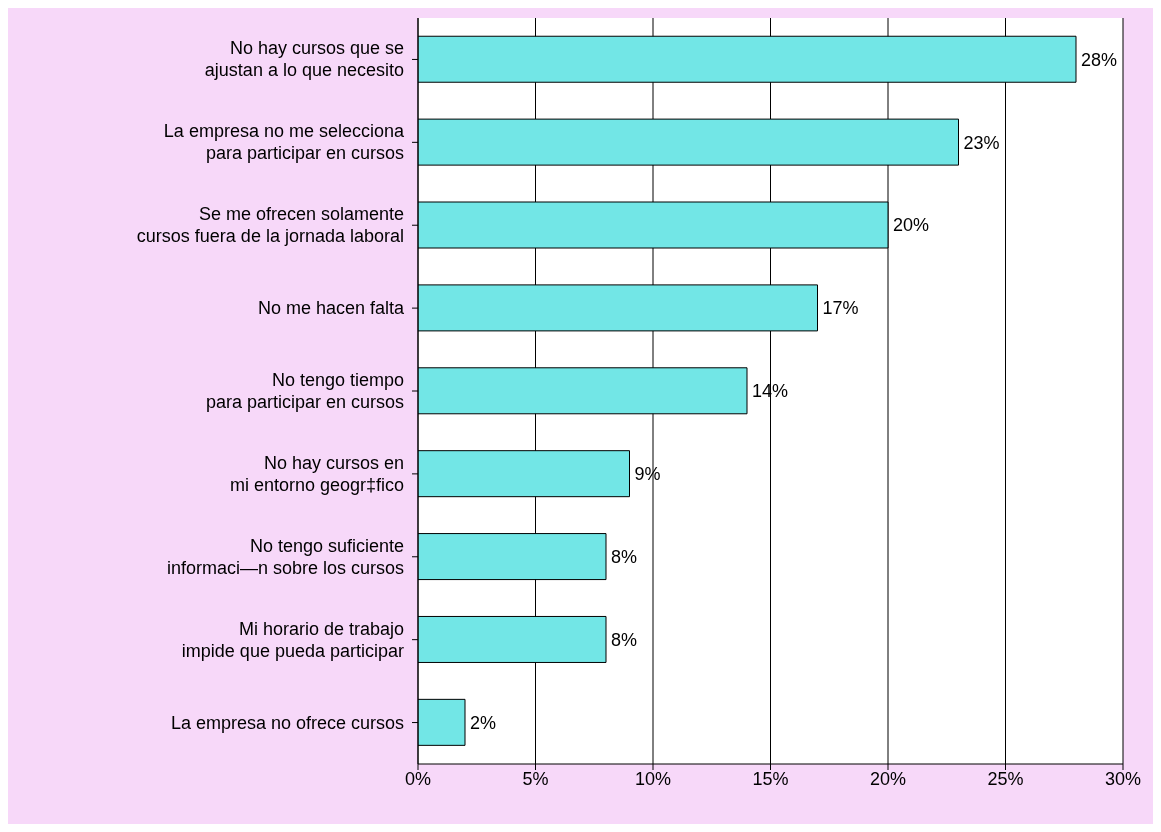 The image size is (1161, 832). What do you see at coordinates (647, 474) in the screenshot?
I see `data-label: 9%` at bounding box center [647, 474].